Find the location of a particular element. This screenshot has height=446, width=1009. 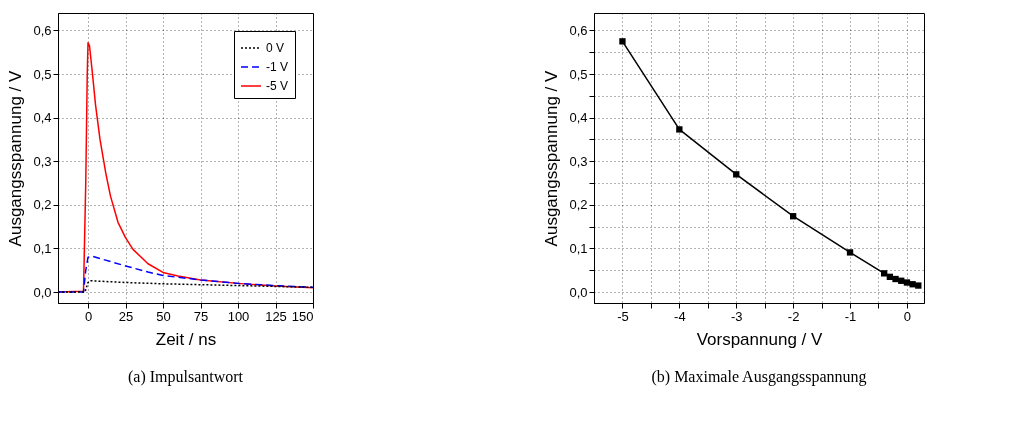

x-tick-label: 100 is located at coordinates (238, 316).